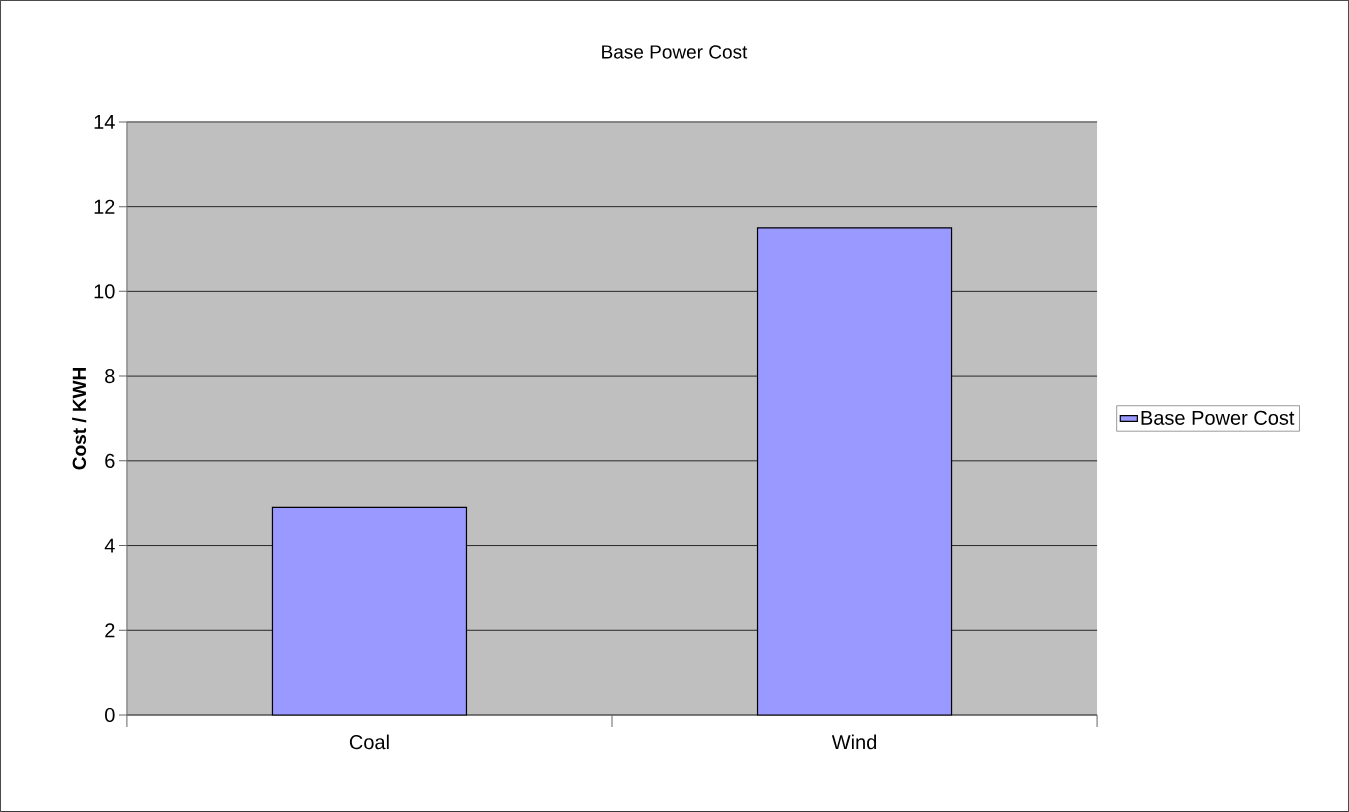  Describe the element at coordinates (110, 376) in the screenshot. I see `y-tick-label: 8` at that location.